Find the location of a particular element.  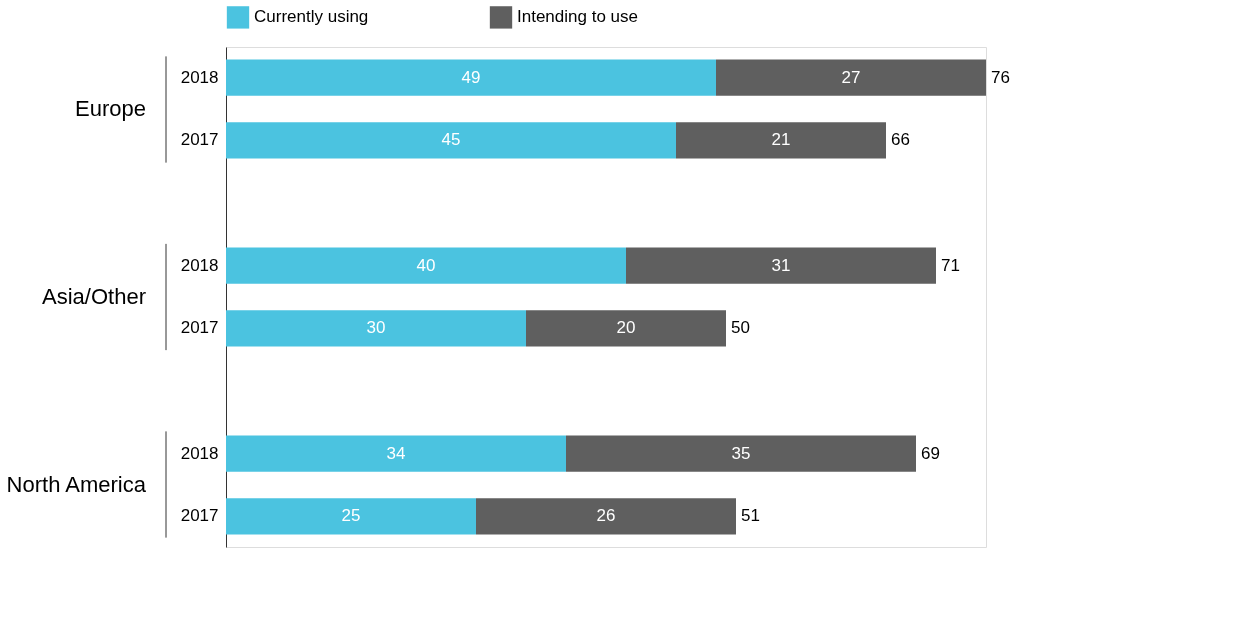

data-label: 35 is located at coordinates (741, 453).